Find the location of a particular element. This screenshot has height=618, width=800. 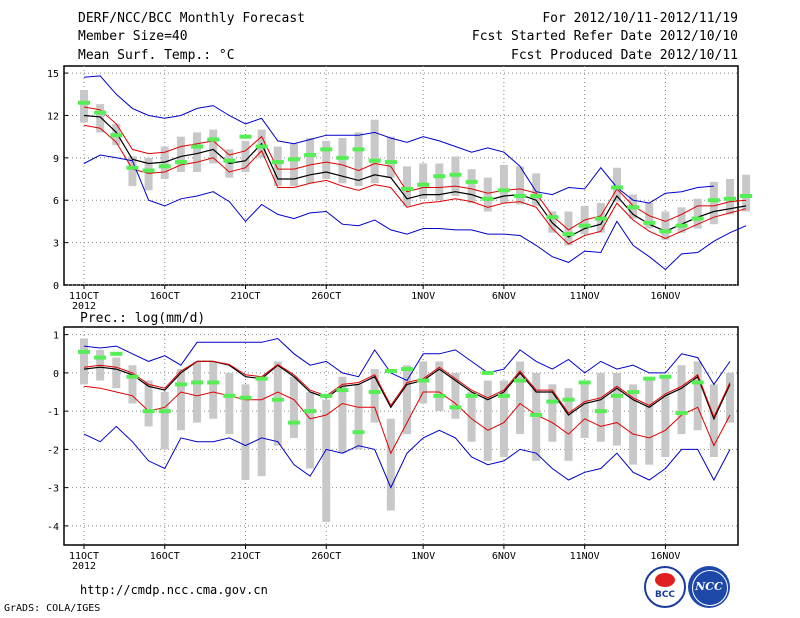

x-tick-label: 1NOV is located at coordinates (423, 296).